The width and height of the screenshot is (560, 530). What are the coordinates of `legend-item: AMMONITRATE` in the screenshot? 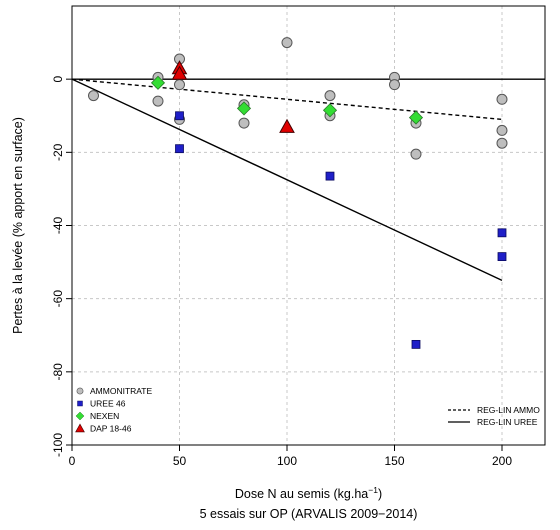 It's located at (114, 391).